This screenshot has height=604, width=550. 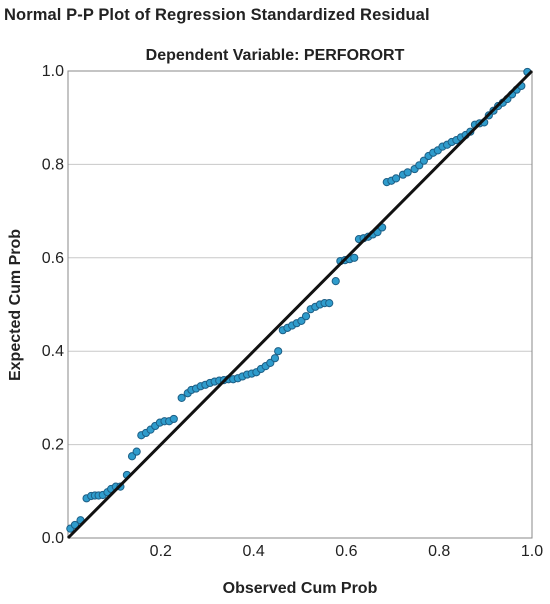 What do you see at coordinates (53, 71) in the screenshot?
I see `y-tick-label: 1.0` at bounding box center [53, 71].